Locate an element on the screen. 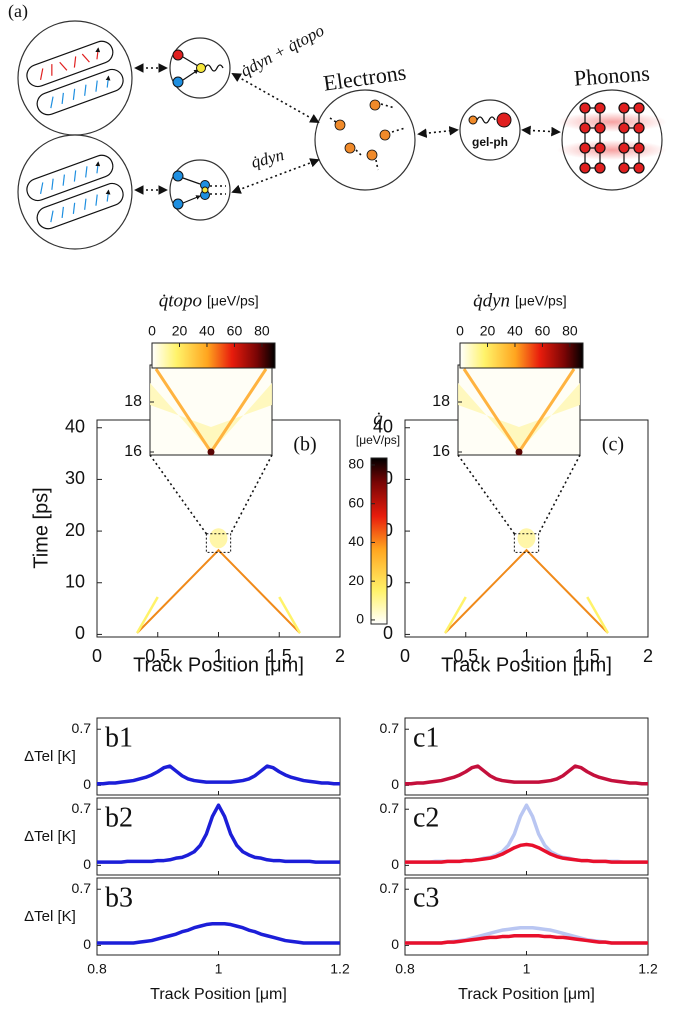  panel-label: b3 is located at coordinates (119, 897).